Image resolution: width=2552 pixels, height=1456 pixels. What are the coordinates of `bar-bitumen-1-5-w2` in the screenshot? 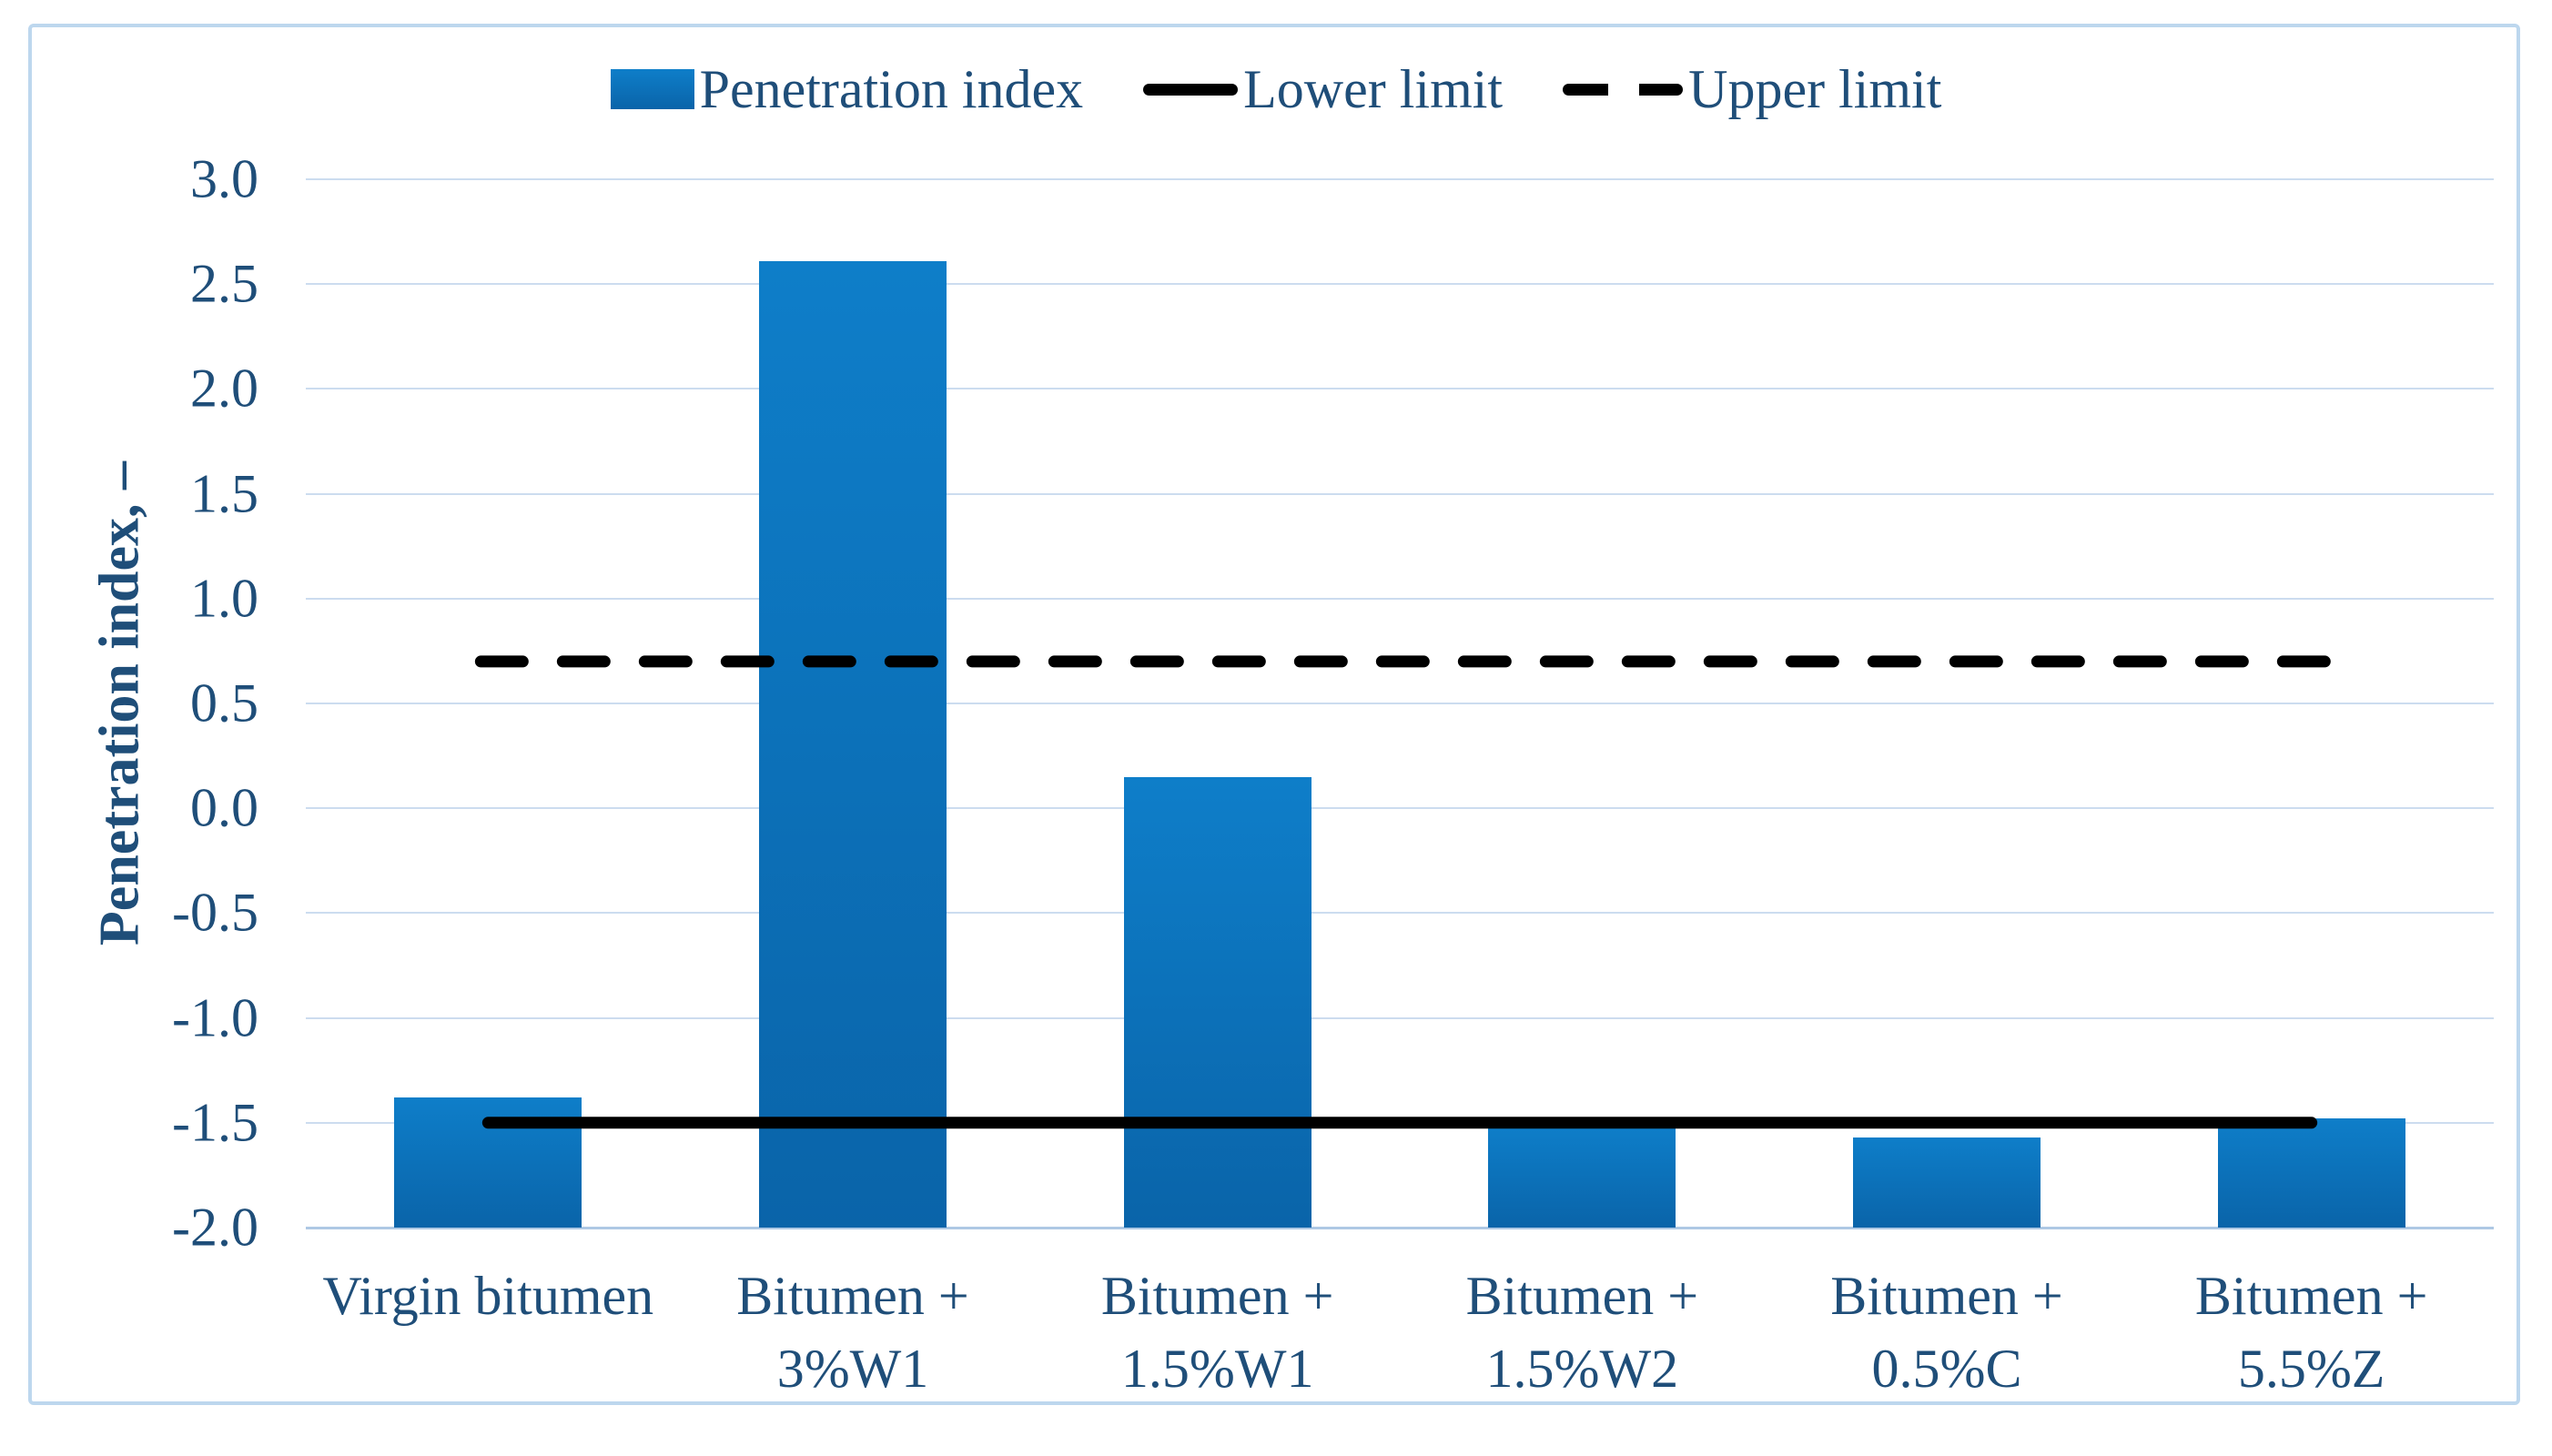 It's located at (1582, 1178).